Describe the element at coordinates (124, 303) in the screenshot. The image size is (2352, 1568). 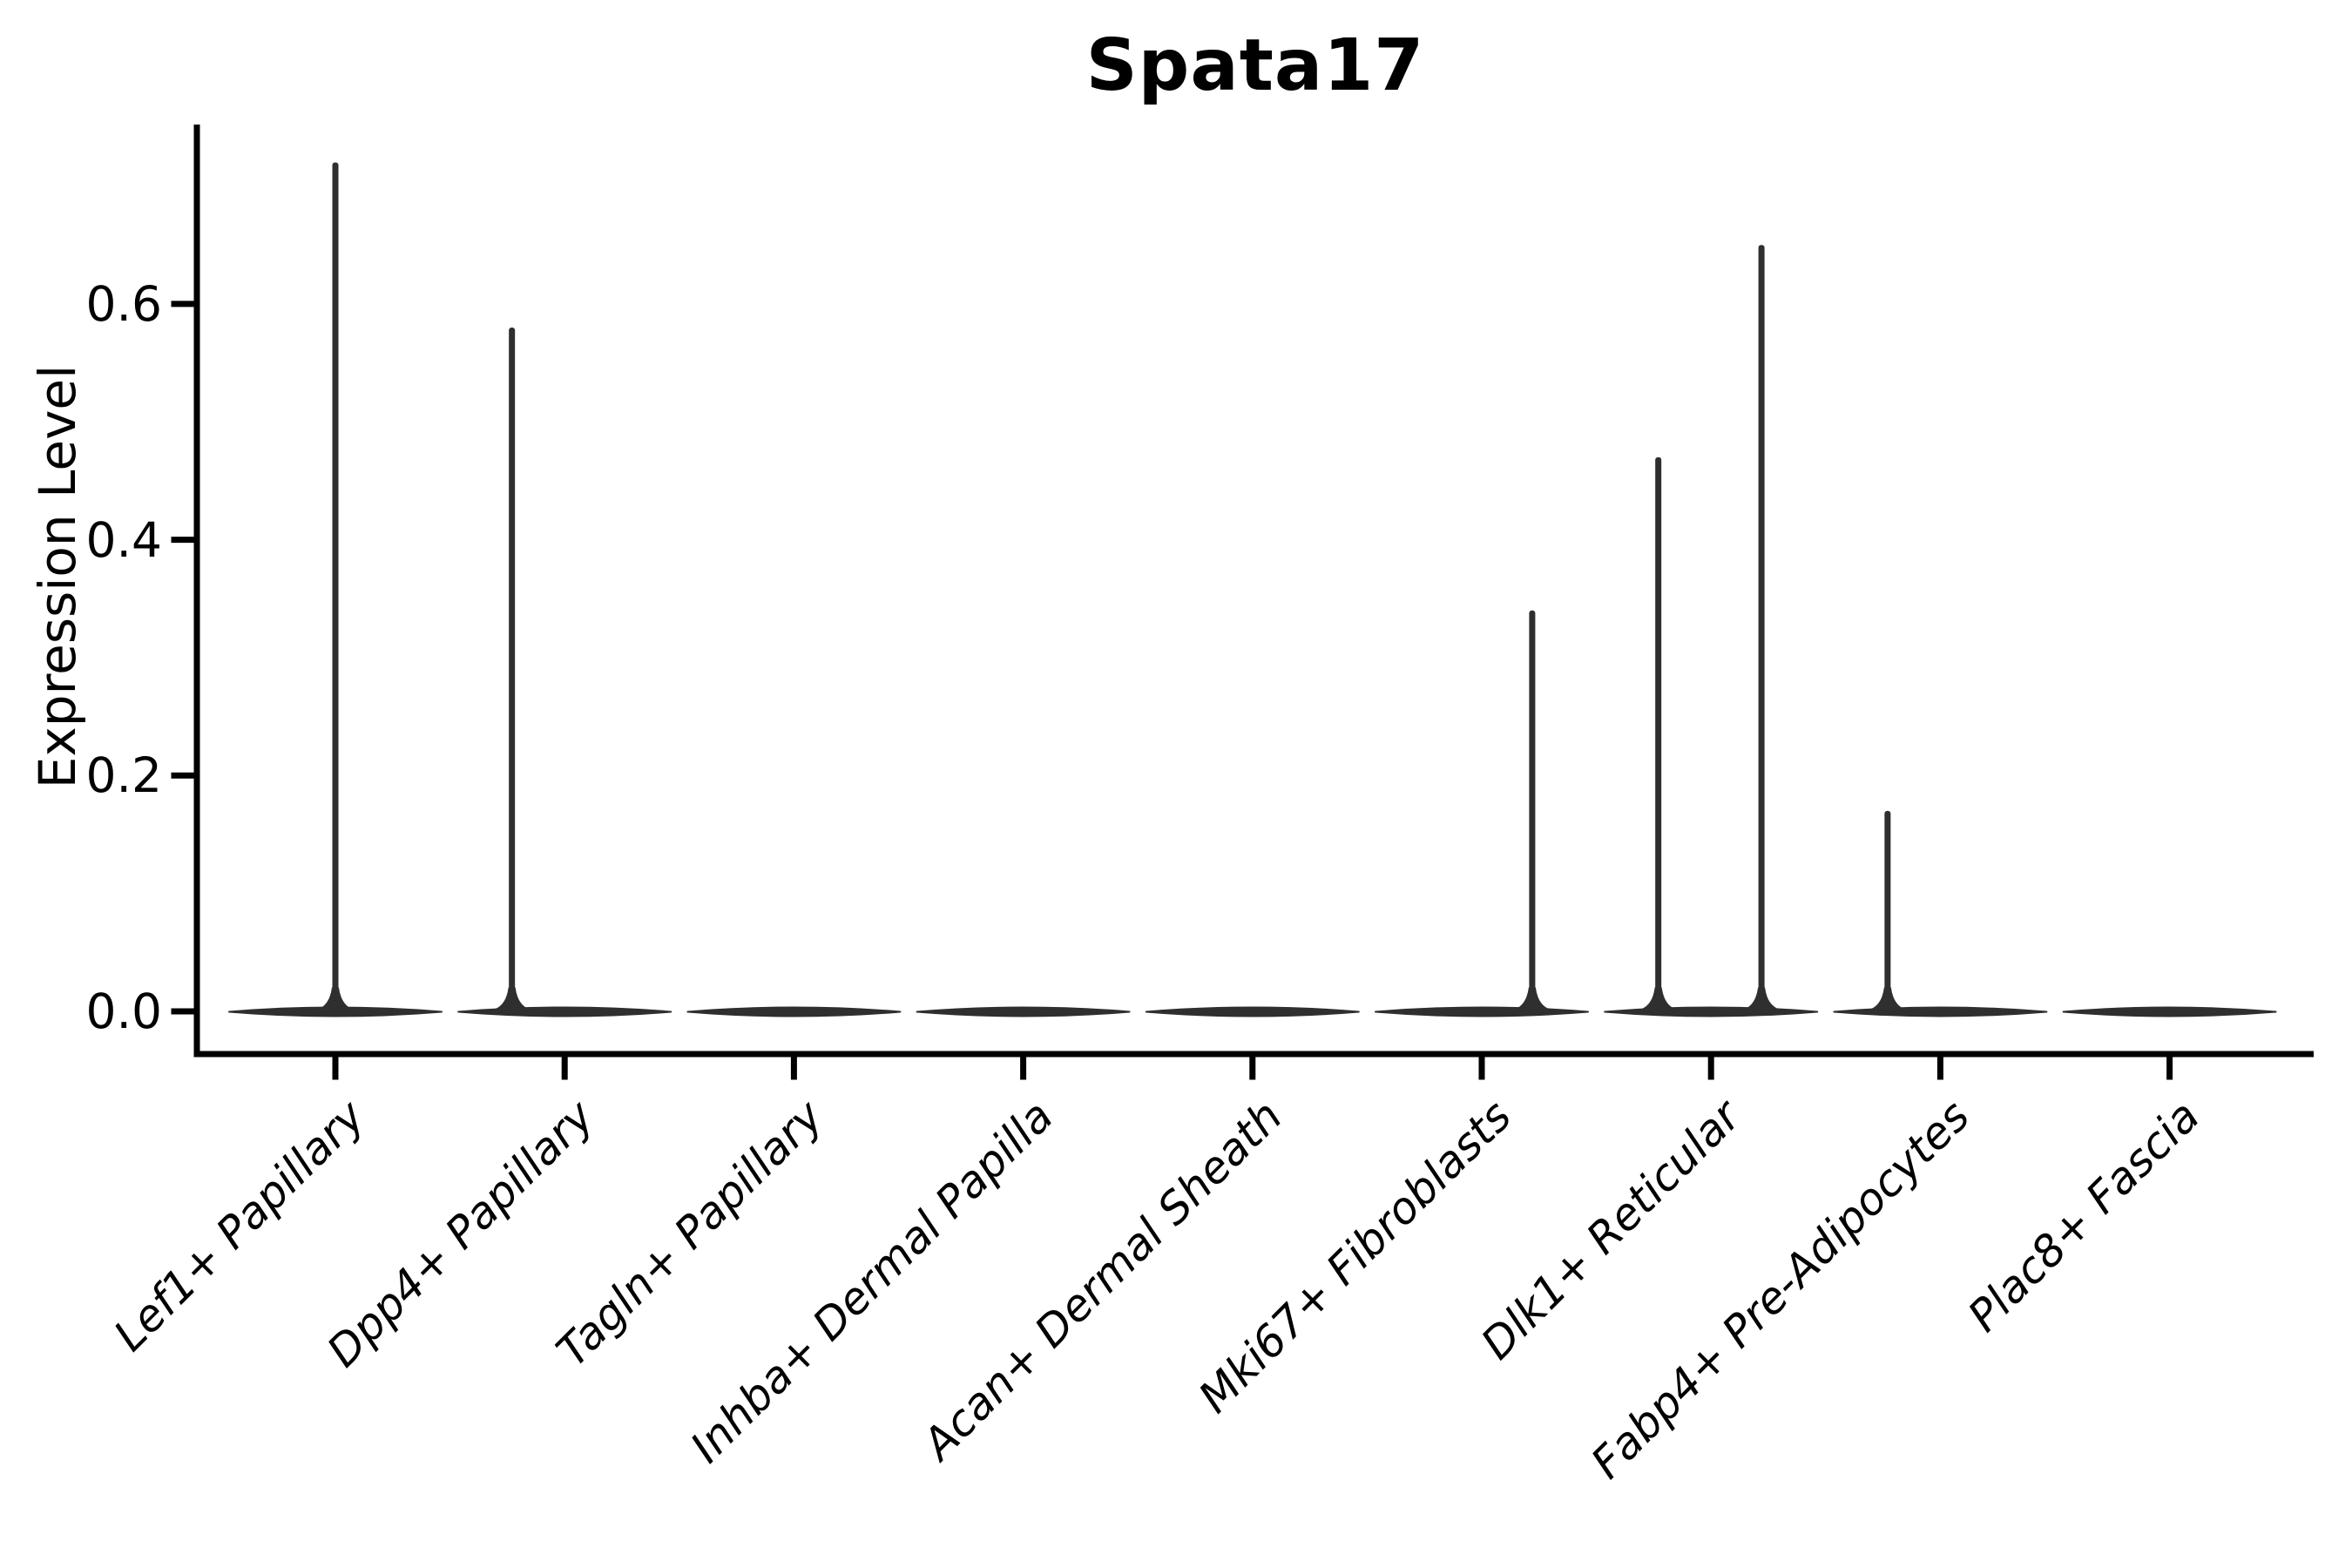
I see `y-tick-label: 0.6` at that location.